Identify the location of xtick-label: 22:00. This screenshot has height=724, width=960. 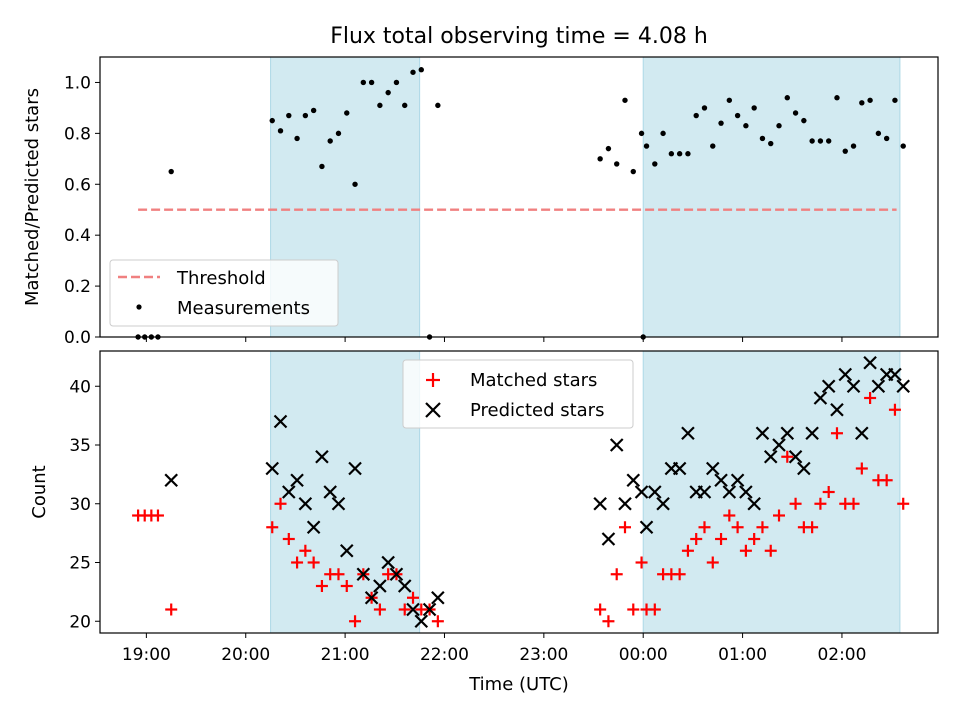
(444, 655).